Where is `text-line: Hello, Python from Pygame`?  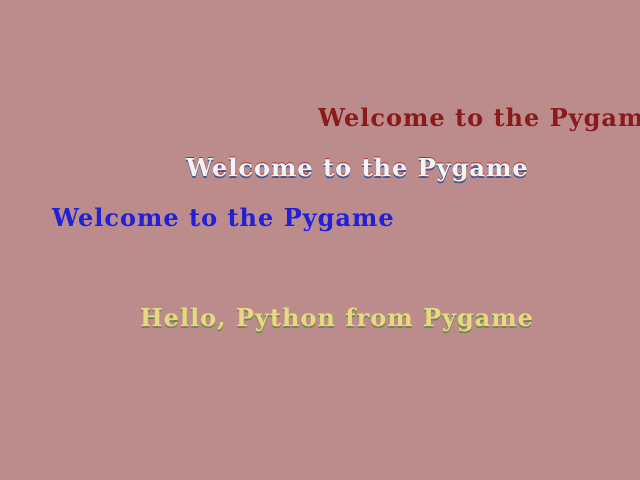 text-line: Hello, Python from Pygame is located at coordinates (337, 317).